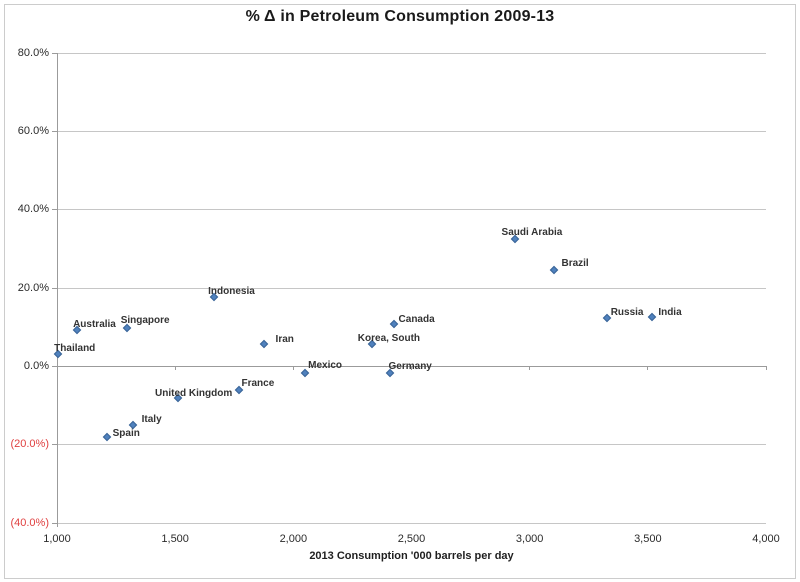  I want to click on x-tick-label: 1,500, so click(175, 539).